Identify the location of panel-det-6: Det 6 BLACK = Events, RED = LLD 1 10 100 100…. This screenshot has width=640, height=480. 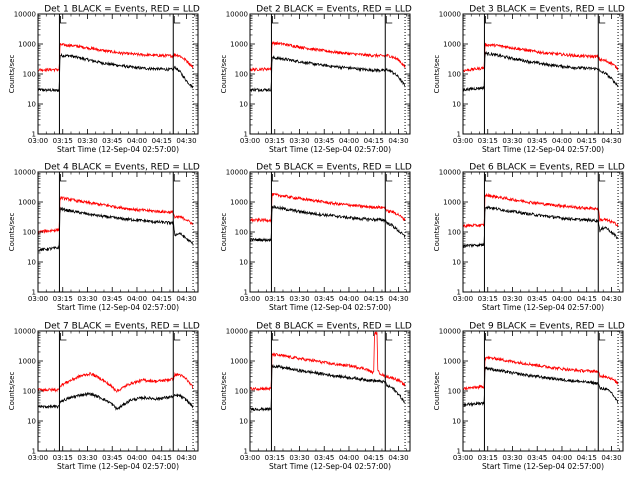
(529, 238).